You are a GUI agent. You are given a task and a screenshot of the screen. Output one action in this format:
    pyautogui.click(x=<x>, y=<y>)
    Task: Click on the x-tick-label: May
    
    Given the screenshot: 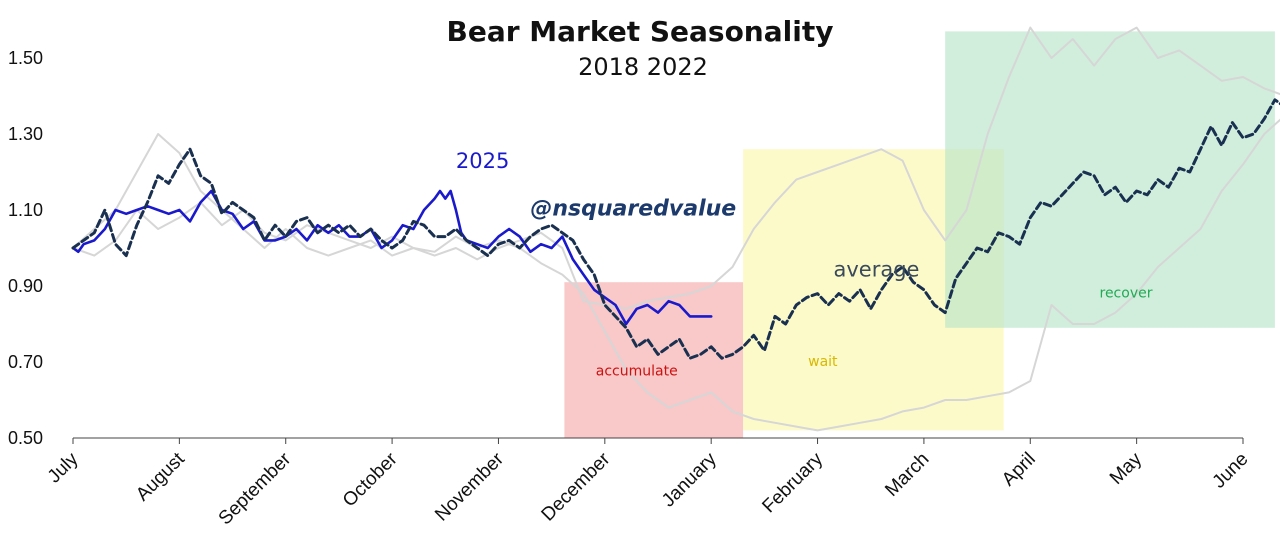 What is the action you would take?
    pyautogui.click(x=1126, y=468)
    